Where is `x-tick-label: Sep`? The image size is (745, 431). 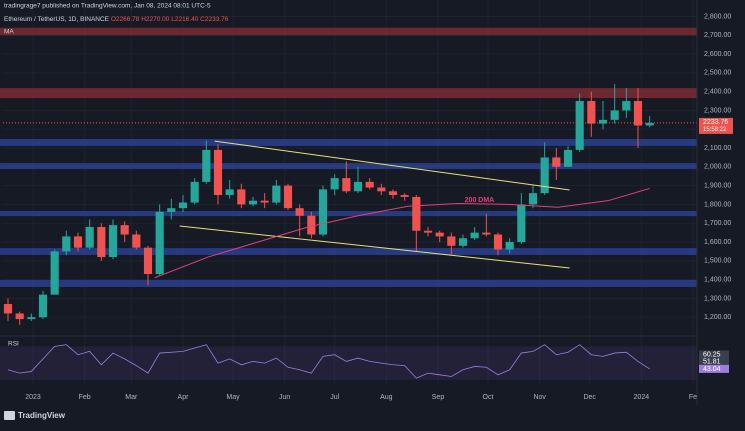
x-tick-label: Sep is located at coordinates (438, 397).